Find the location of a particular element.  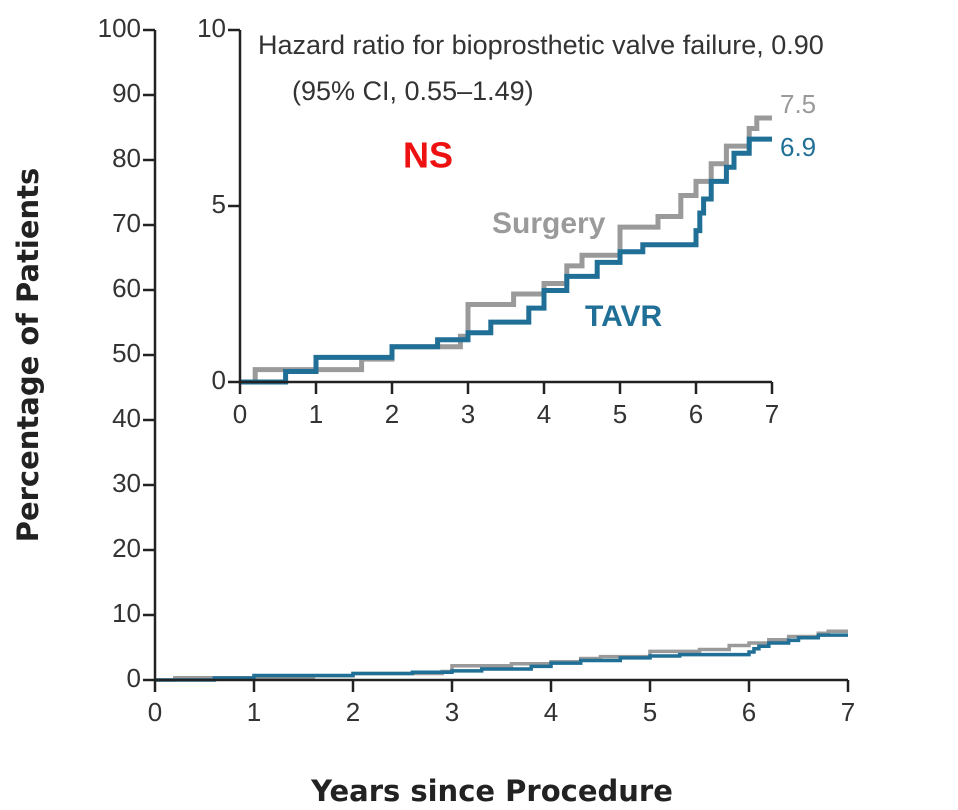

series-line is located at coordinates (501, 657).